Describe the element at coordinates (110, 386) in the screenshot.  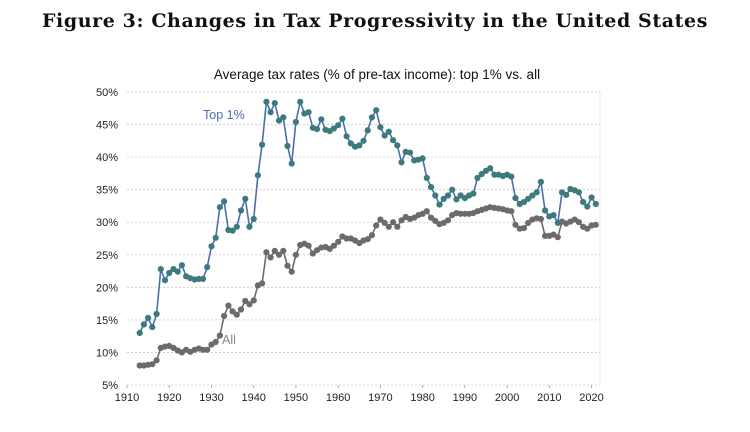
I see `y-tick-label: 5%` at that location.